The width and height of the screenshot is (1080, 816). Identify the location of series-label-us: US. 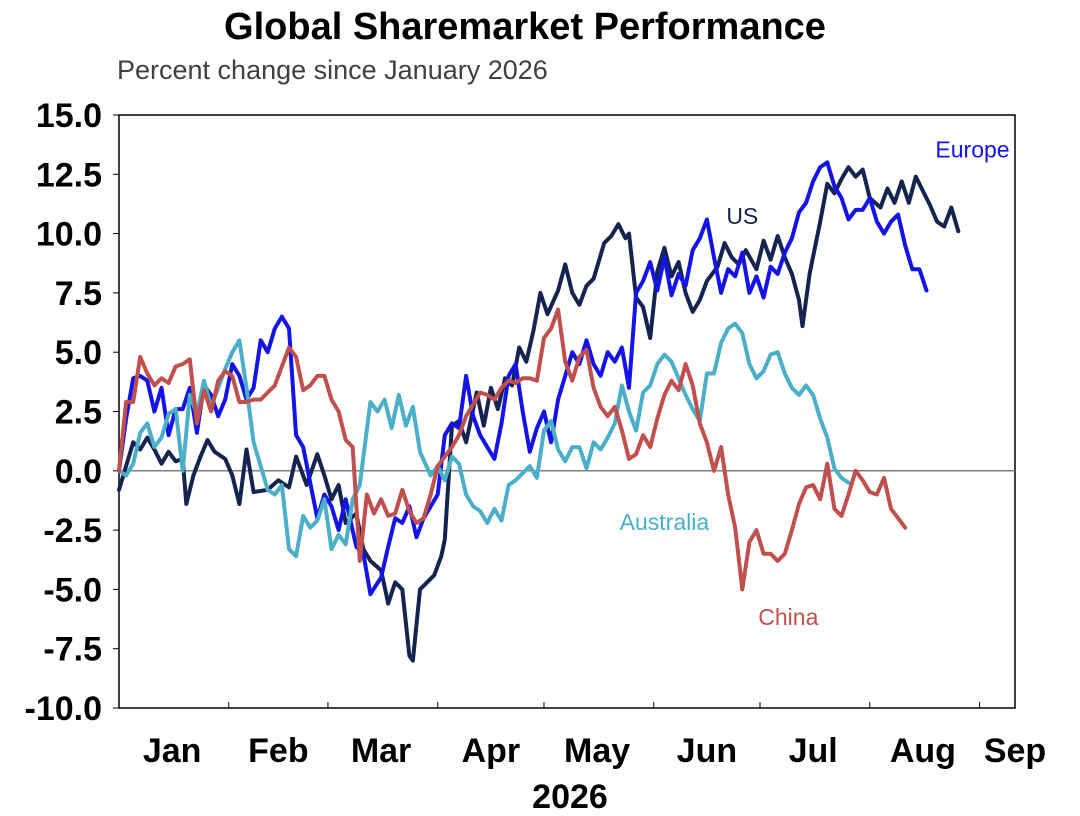
(742, 216).